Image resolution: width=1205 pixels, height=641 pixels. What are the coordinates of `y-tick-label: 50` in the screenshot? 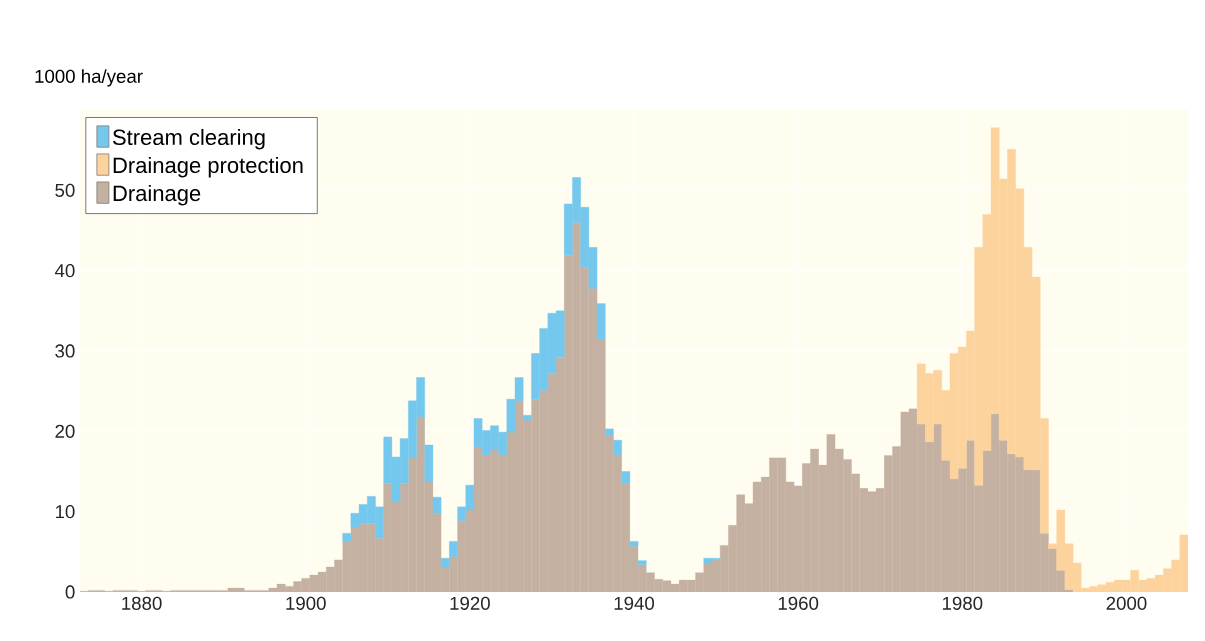 It's located at (65, 190).